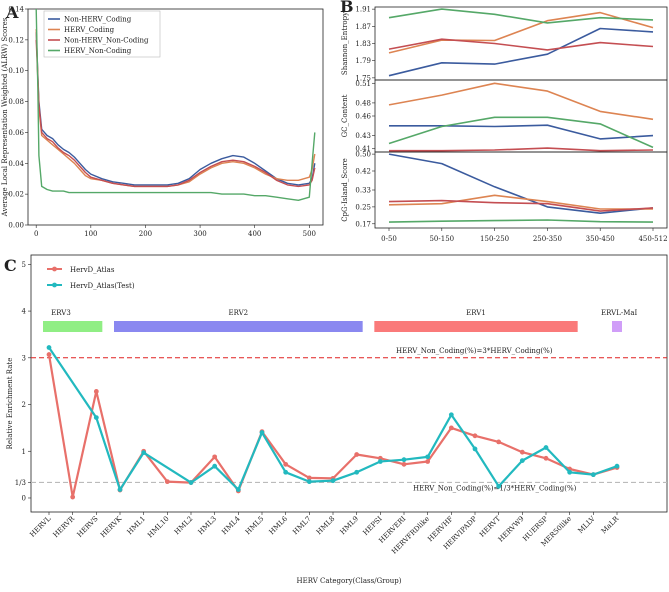  Describe the element at coordinates (547, 239) in the screenshot. I see `x-tick-label: 250-350` at that location.